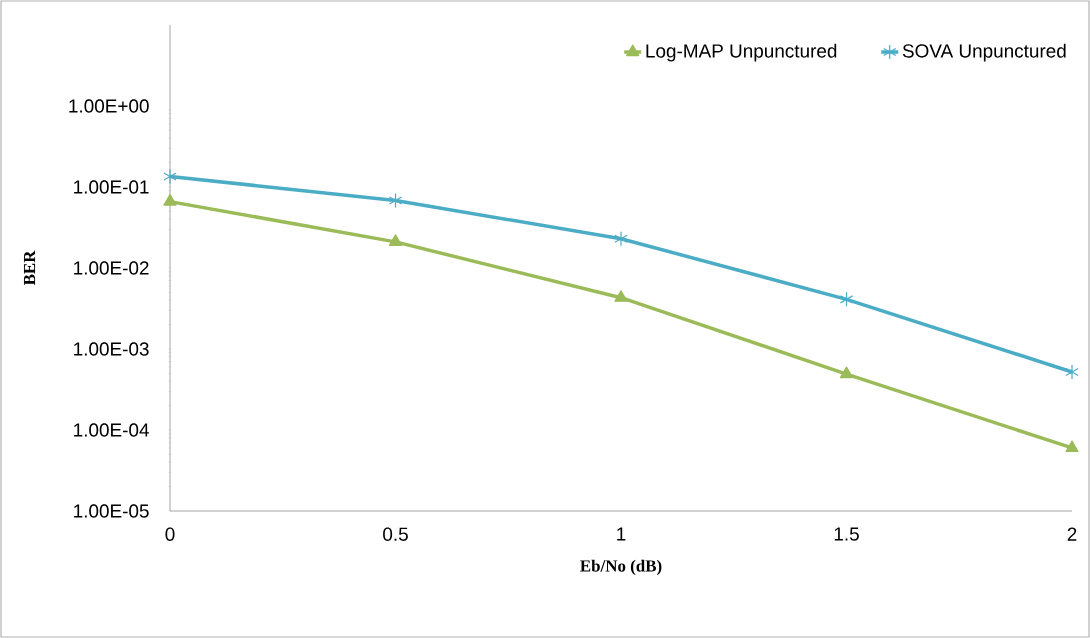 Image resolution: width=1090 pixels, height=638 pixels. Describe the element at coordinates (621, 567) in the screenshot. I see `x-axis-title: Eb/No (dB)` at that location.